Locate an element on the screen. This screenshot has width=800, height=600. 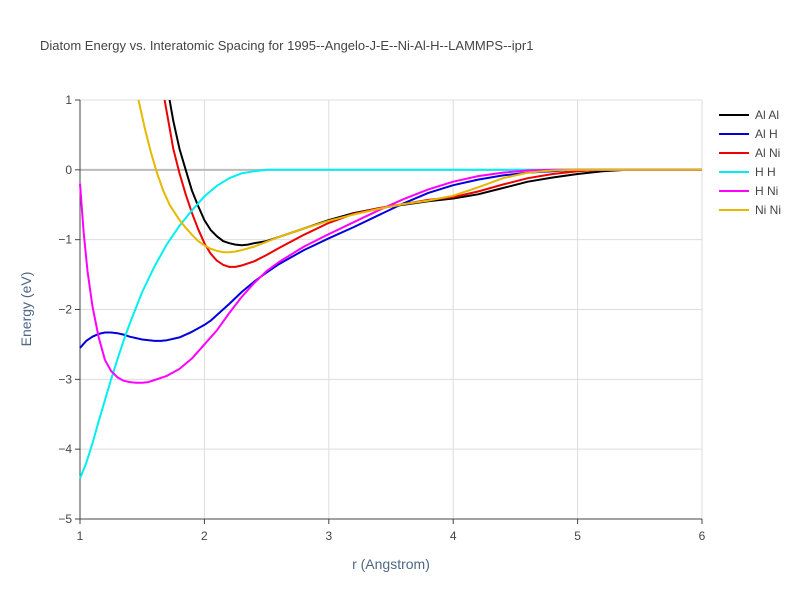
legend-label: Al H is located at coordinates (766, 134).